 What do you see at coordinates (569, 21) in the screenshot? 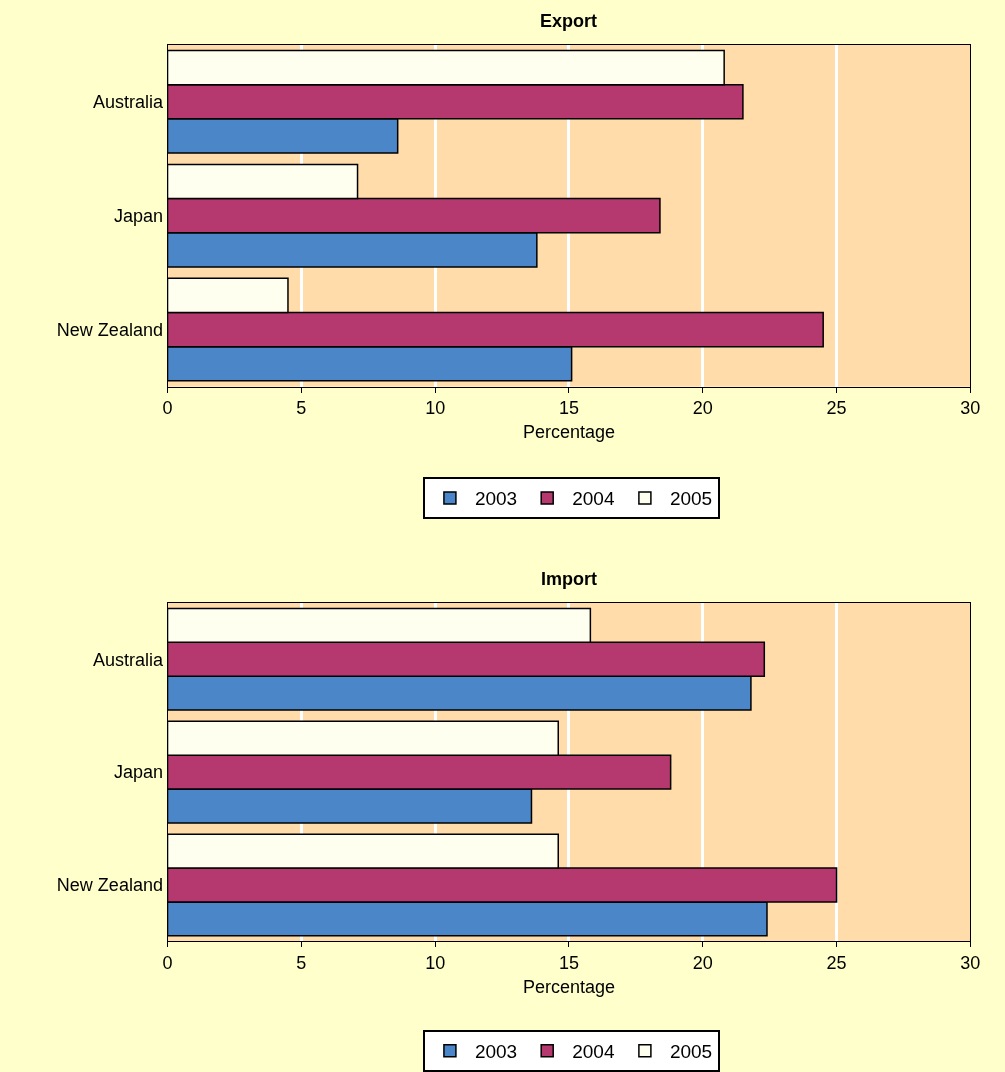
I see `chart-title: Export` at bounding box center [569, 21].